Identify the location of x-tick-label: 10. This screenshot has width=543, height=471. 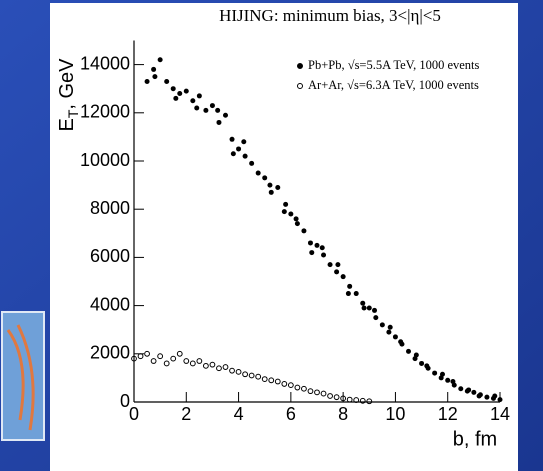
(395, 414).